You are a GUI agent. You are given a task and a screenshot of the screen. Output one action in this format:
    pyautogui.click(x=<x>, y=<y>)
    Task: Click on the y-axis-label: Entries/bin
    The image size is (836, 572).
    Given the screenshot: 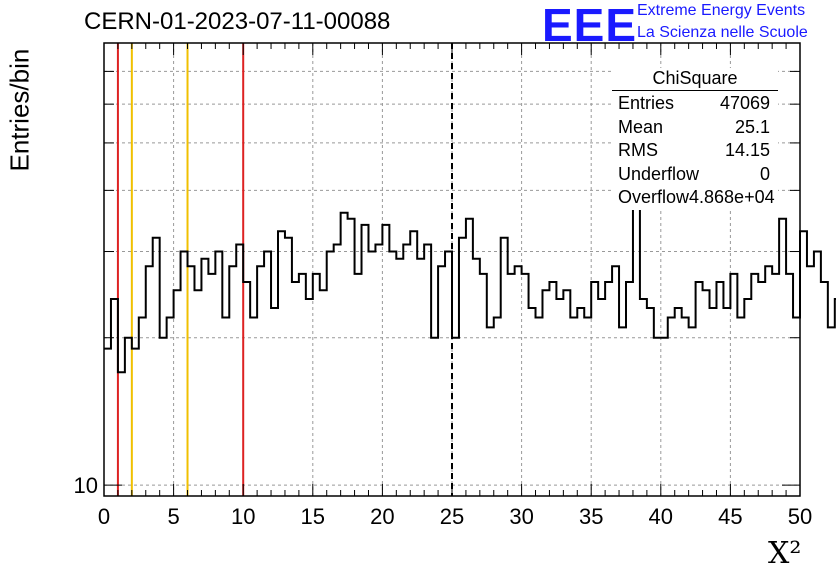 What is the action you would take?
    pyautogui.click(x=19, y=110)
    